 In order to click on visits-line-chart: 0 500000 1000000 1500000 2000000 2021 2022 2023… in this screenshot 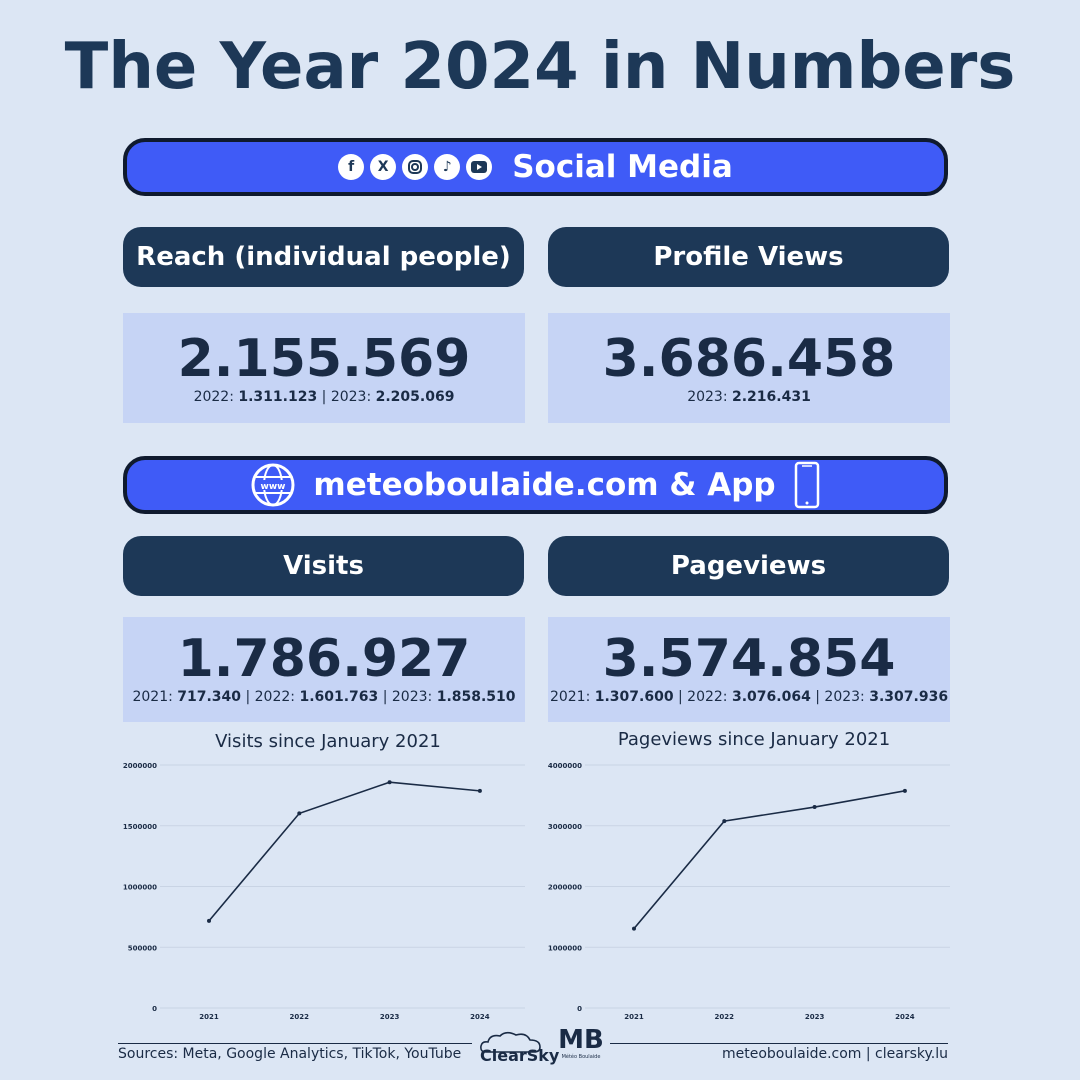, I will do `click(324, 891)`.